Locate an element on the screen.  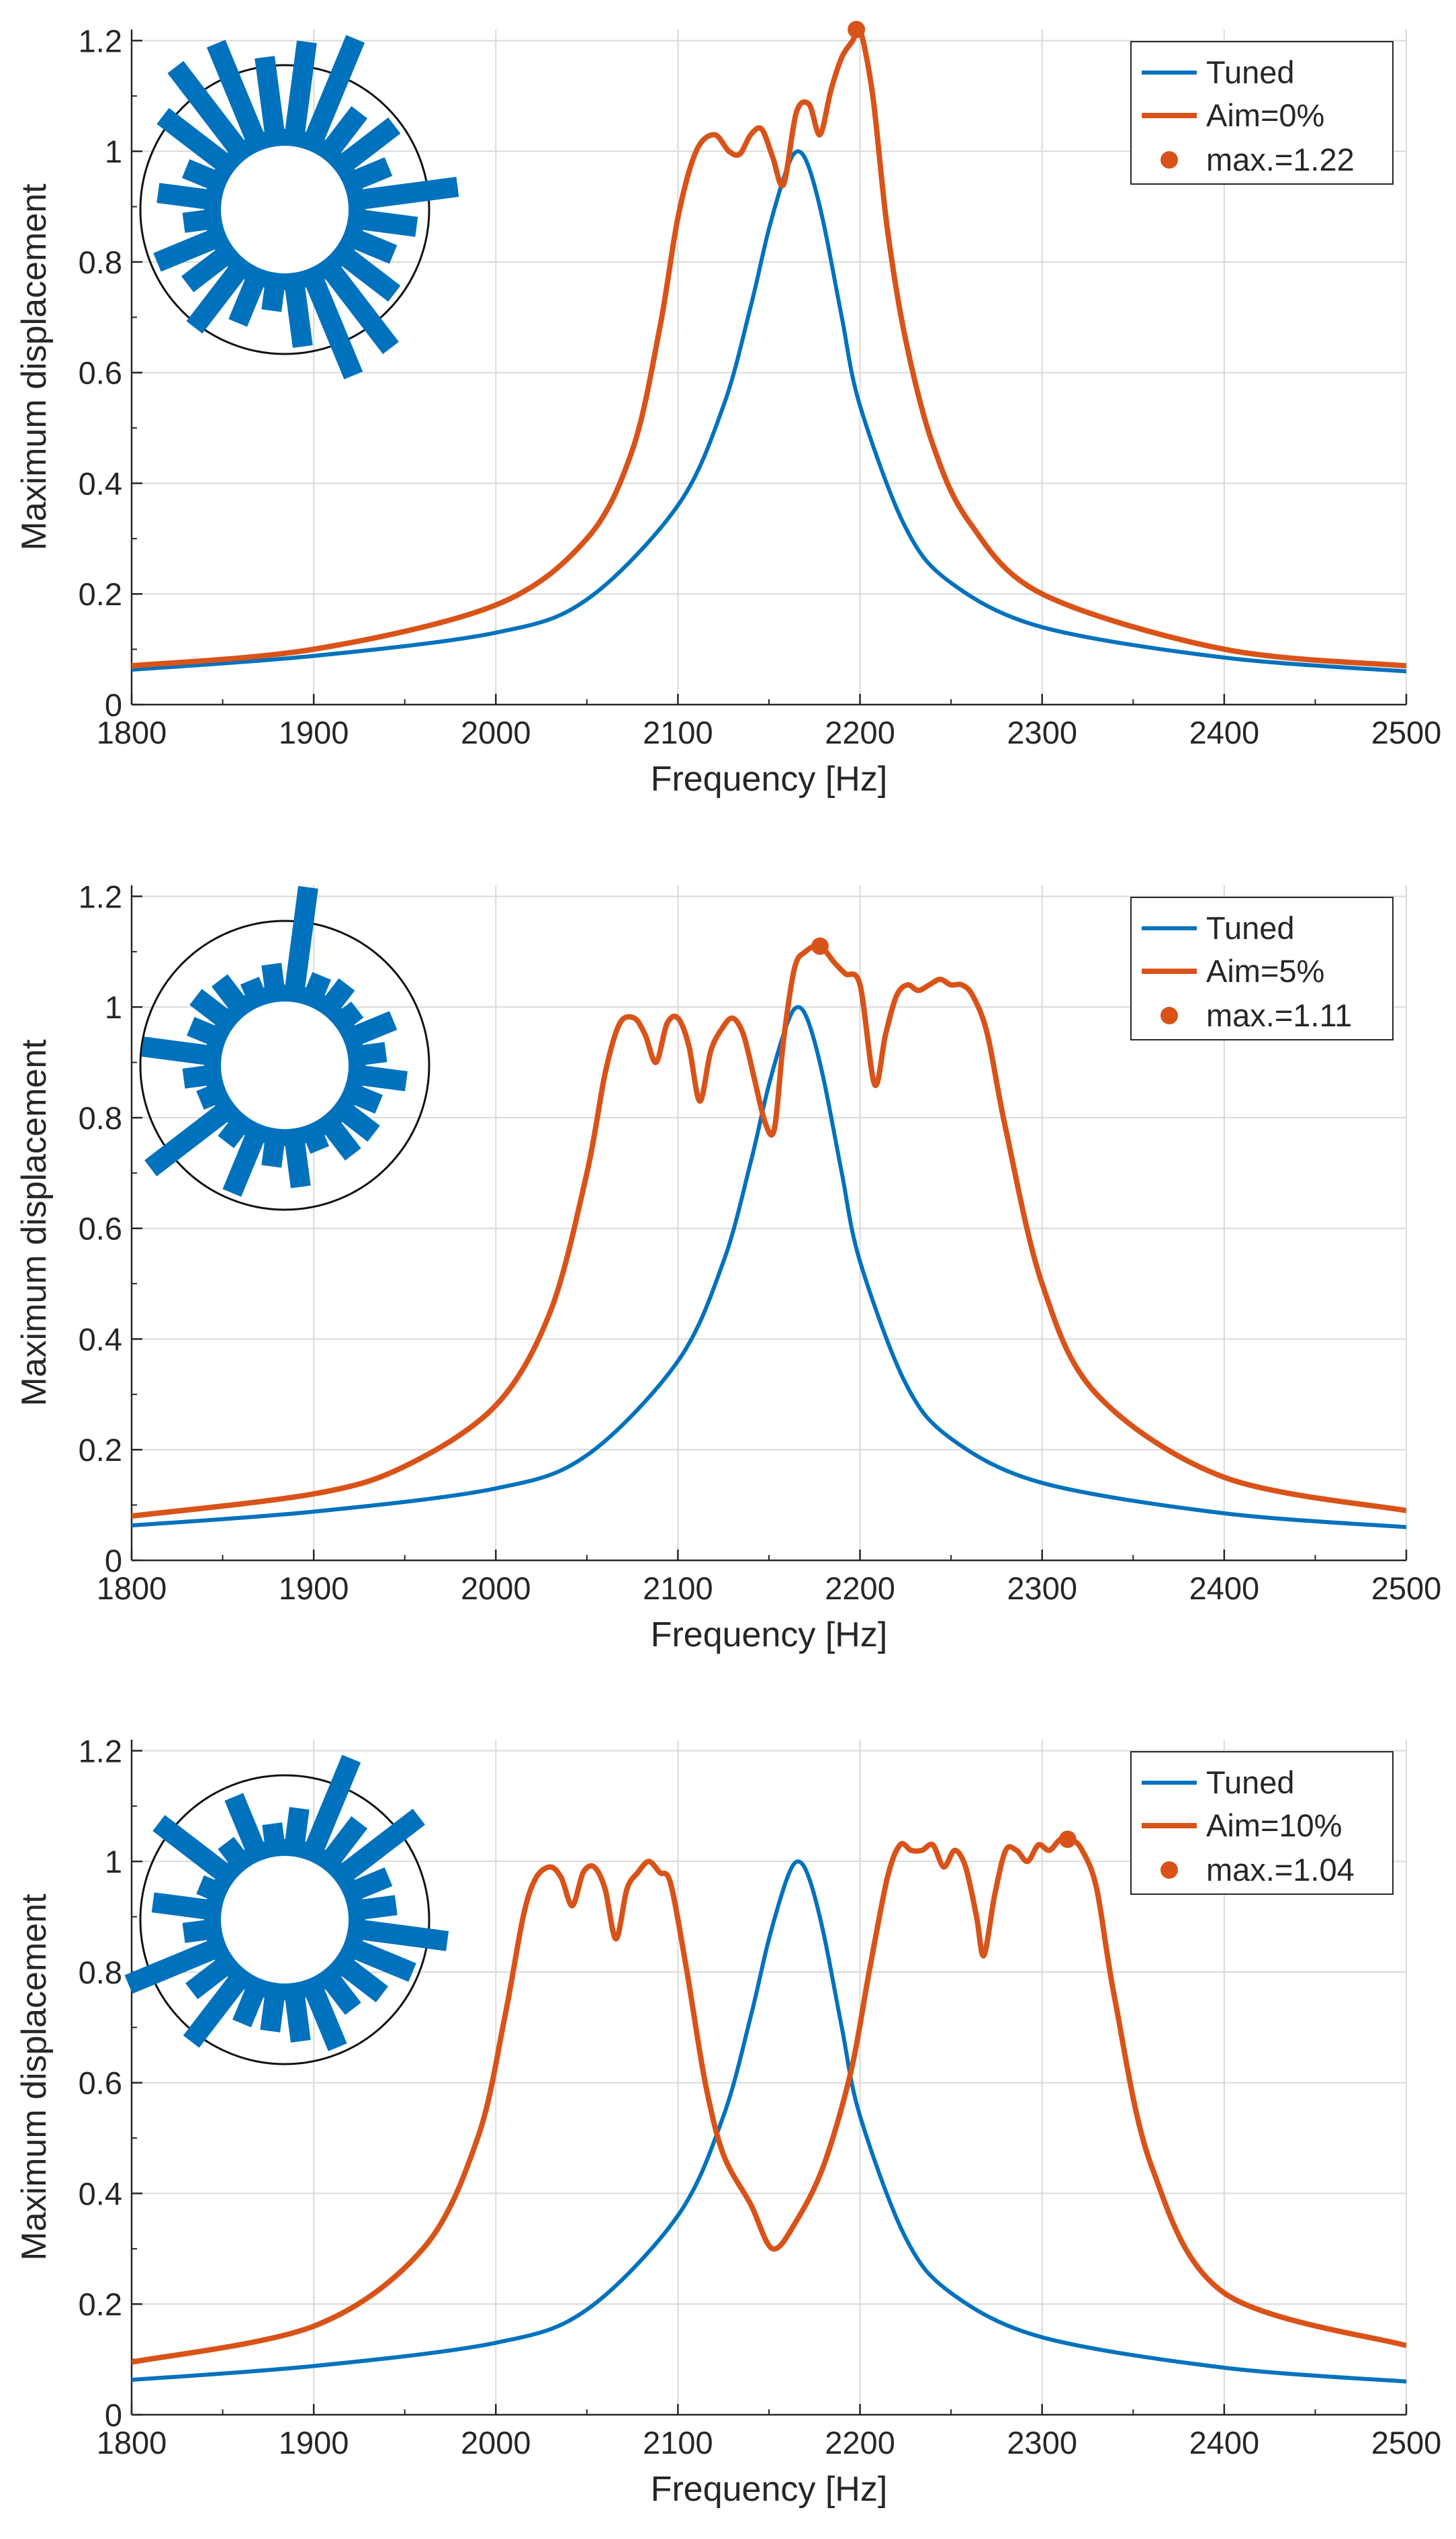
legend-entry: Aim=10% is located at coordinates (1274, 1825).